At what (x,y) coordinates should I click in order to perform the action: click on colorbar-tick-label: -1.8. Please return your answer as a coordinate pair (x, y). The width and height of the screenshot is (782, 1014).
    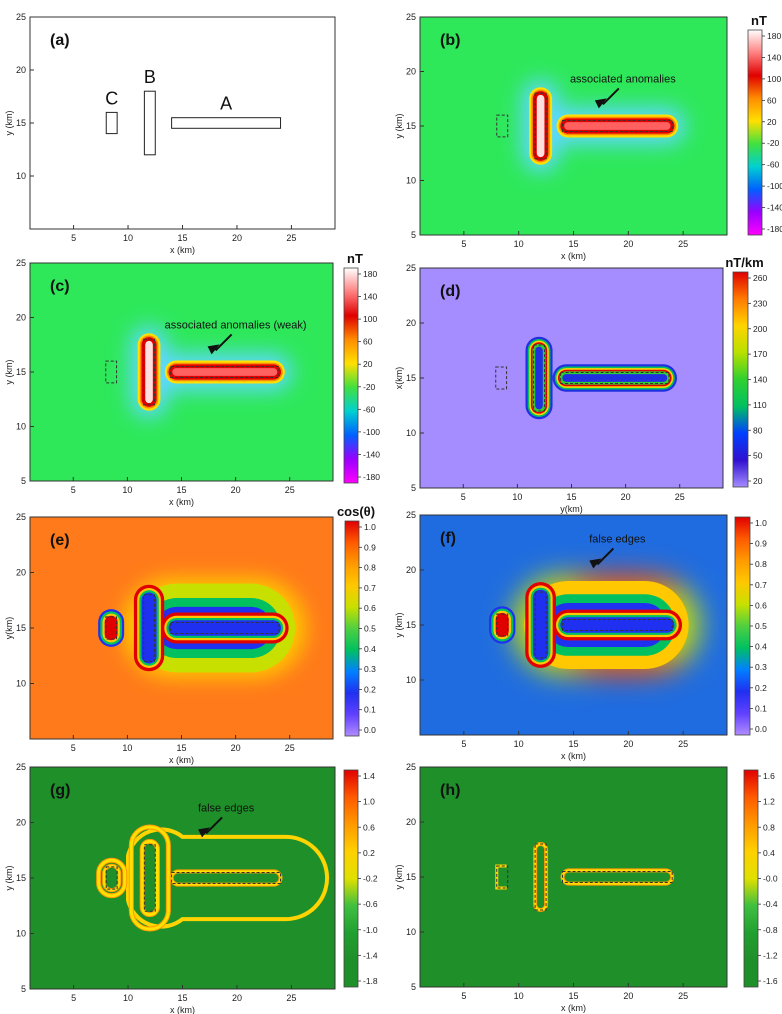
    Looking at the image, I should click on (370, 981).